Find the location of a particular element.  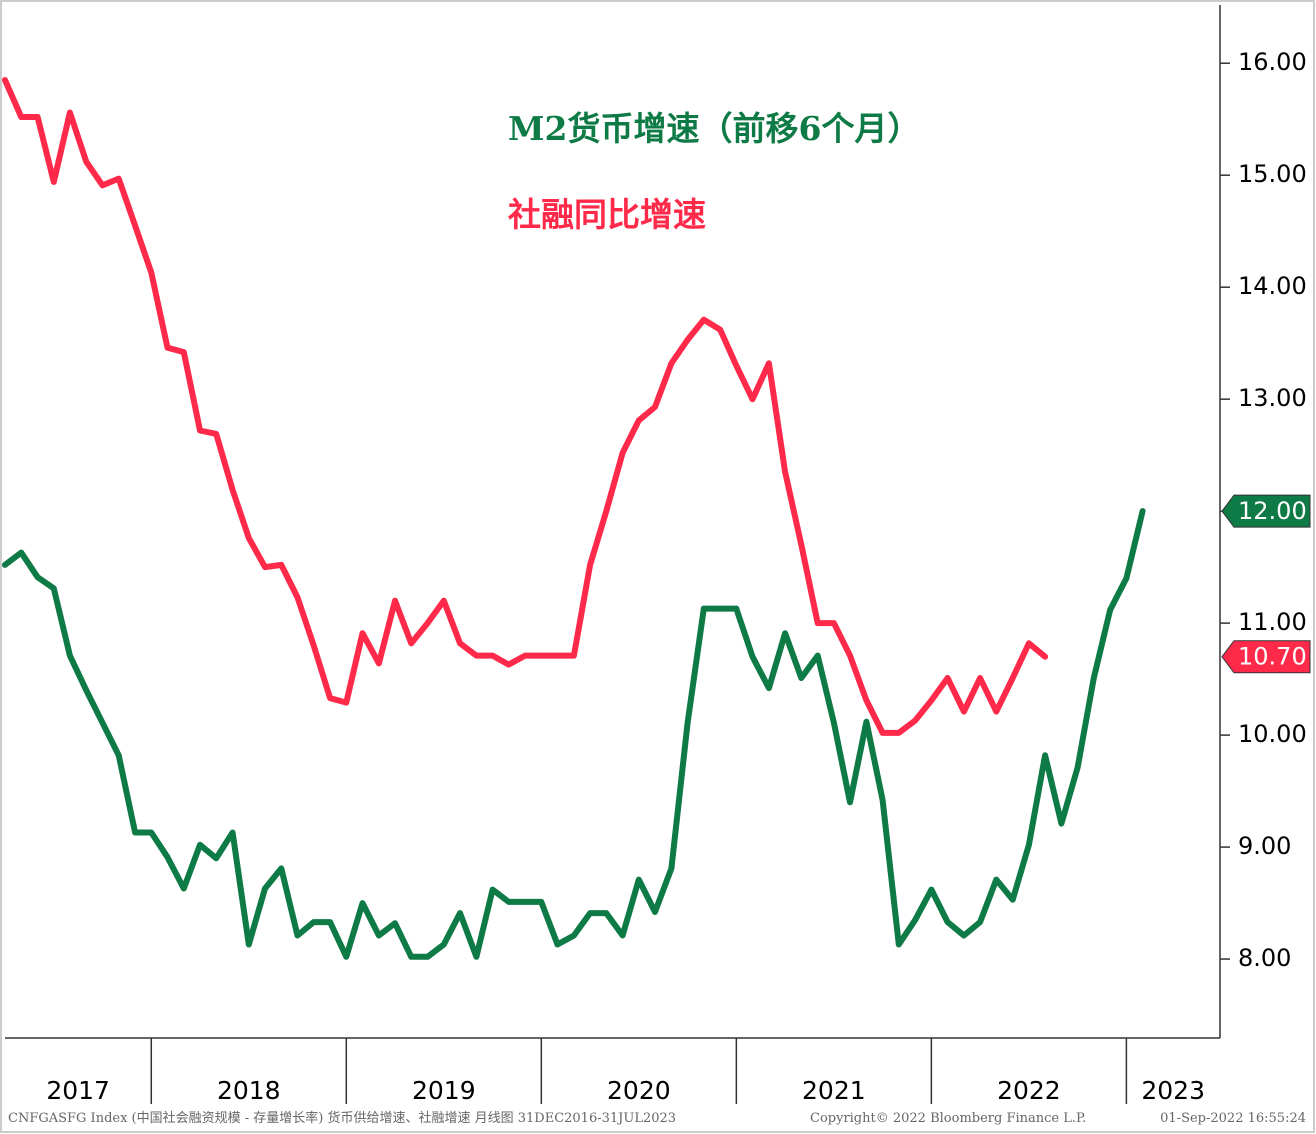

y-tick-label: 10.00 is located at coordinates (1272, 734).